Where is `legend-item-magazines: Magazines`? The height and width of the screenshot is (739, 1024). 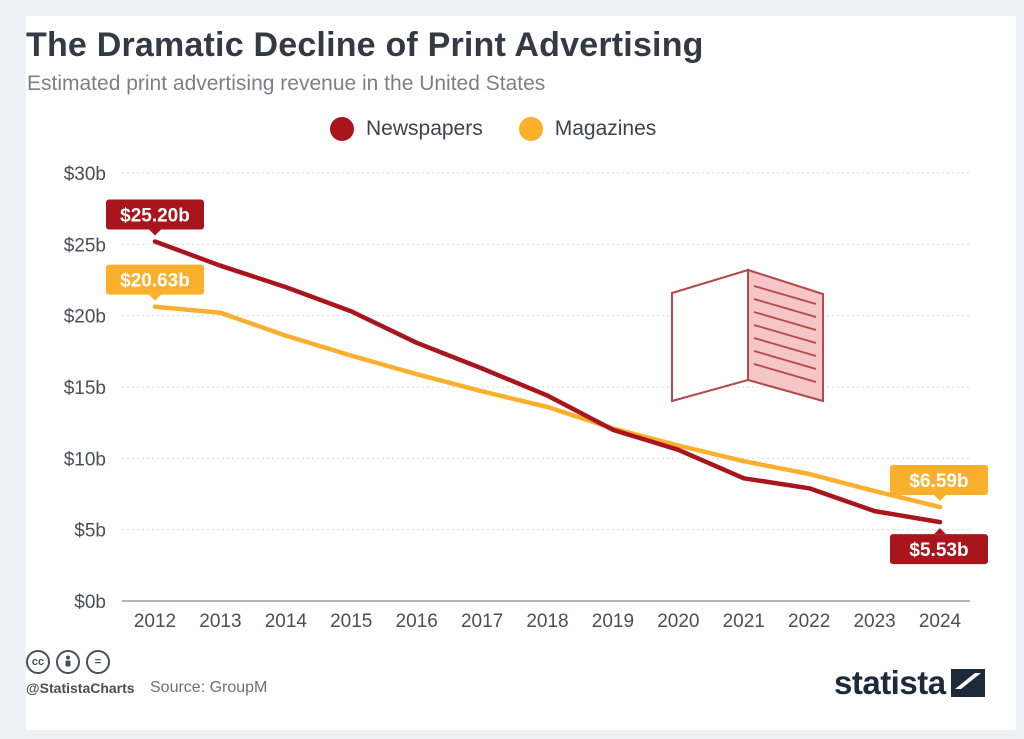
legend-item-magazines: Magazines is located at coordinates (587, 129).